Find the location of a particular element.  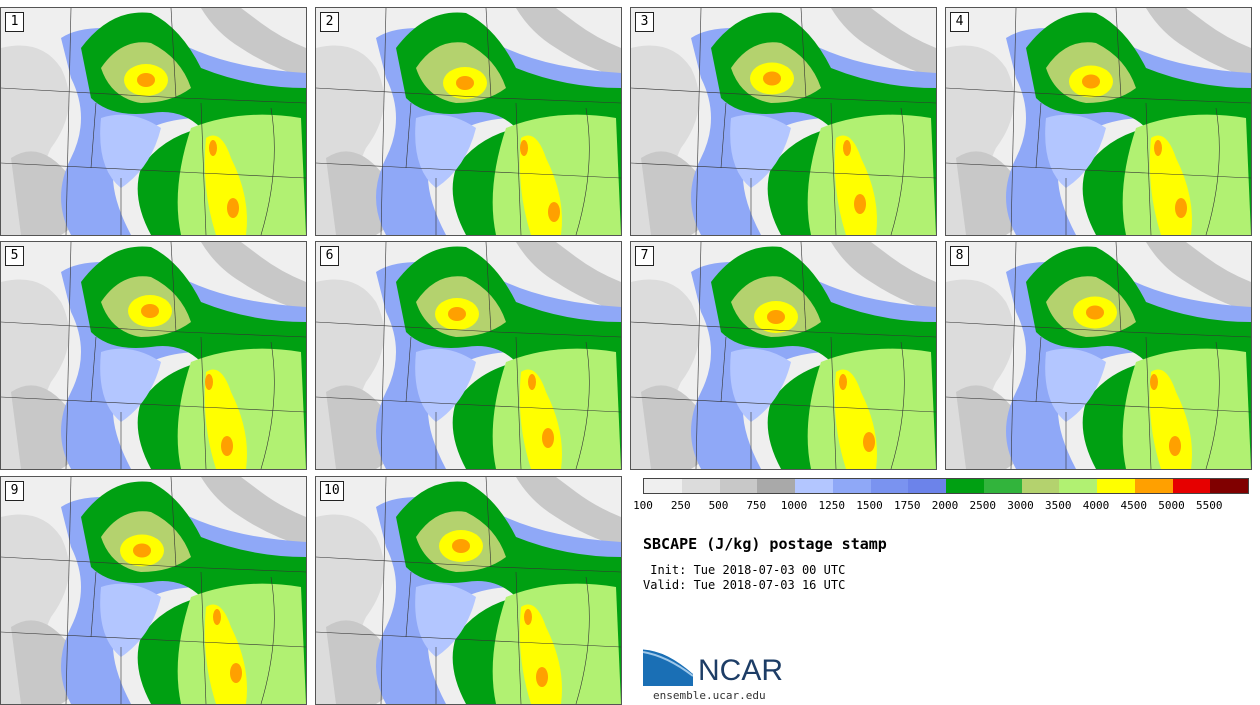

colorbar-tick-label: 1750 is located at coordinates (907, 505).